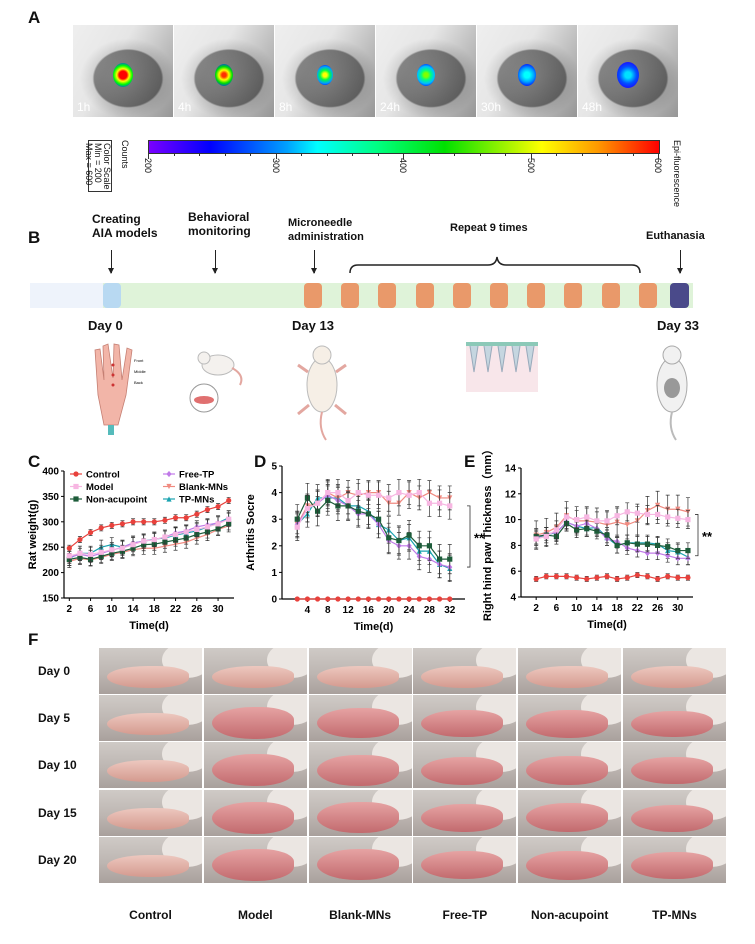 The image size is (755, 944). I want to click on row-label: Day 15, so click(57, 812).